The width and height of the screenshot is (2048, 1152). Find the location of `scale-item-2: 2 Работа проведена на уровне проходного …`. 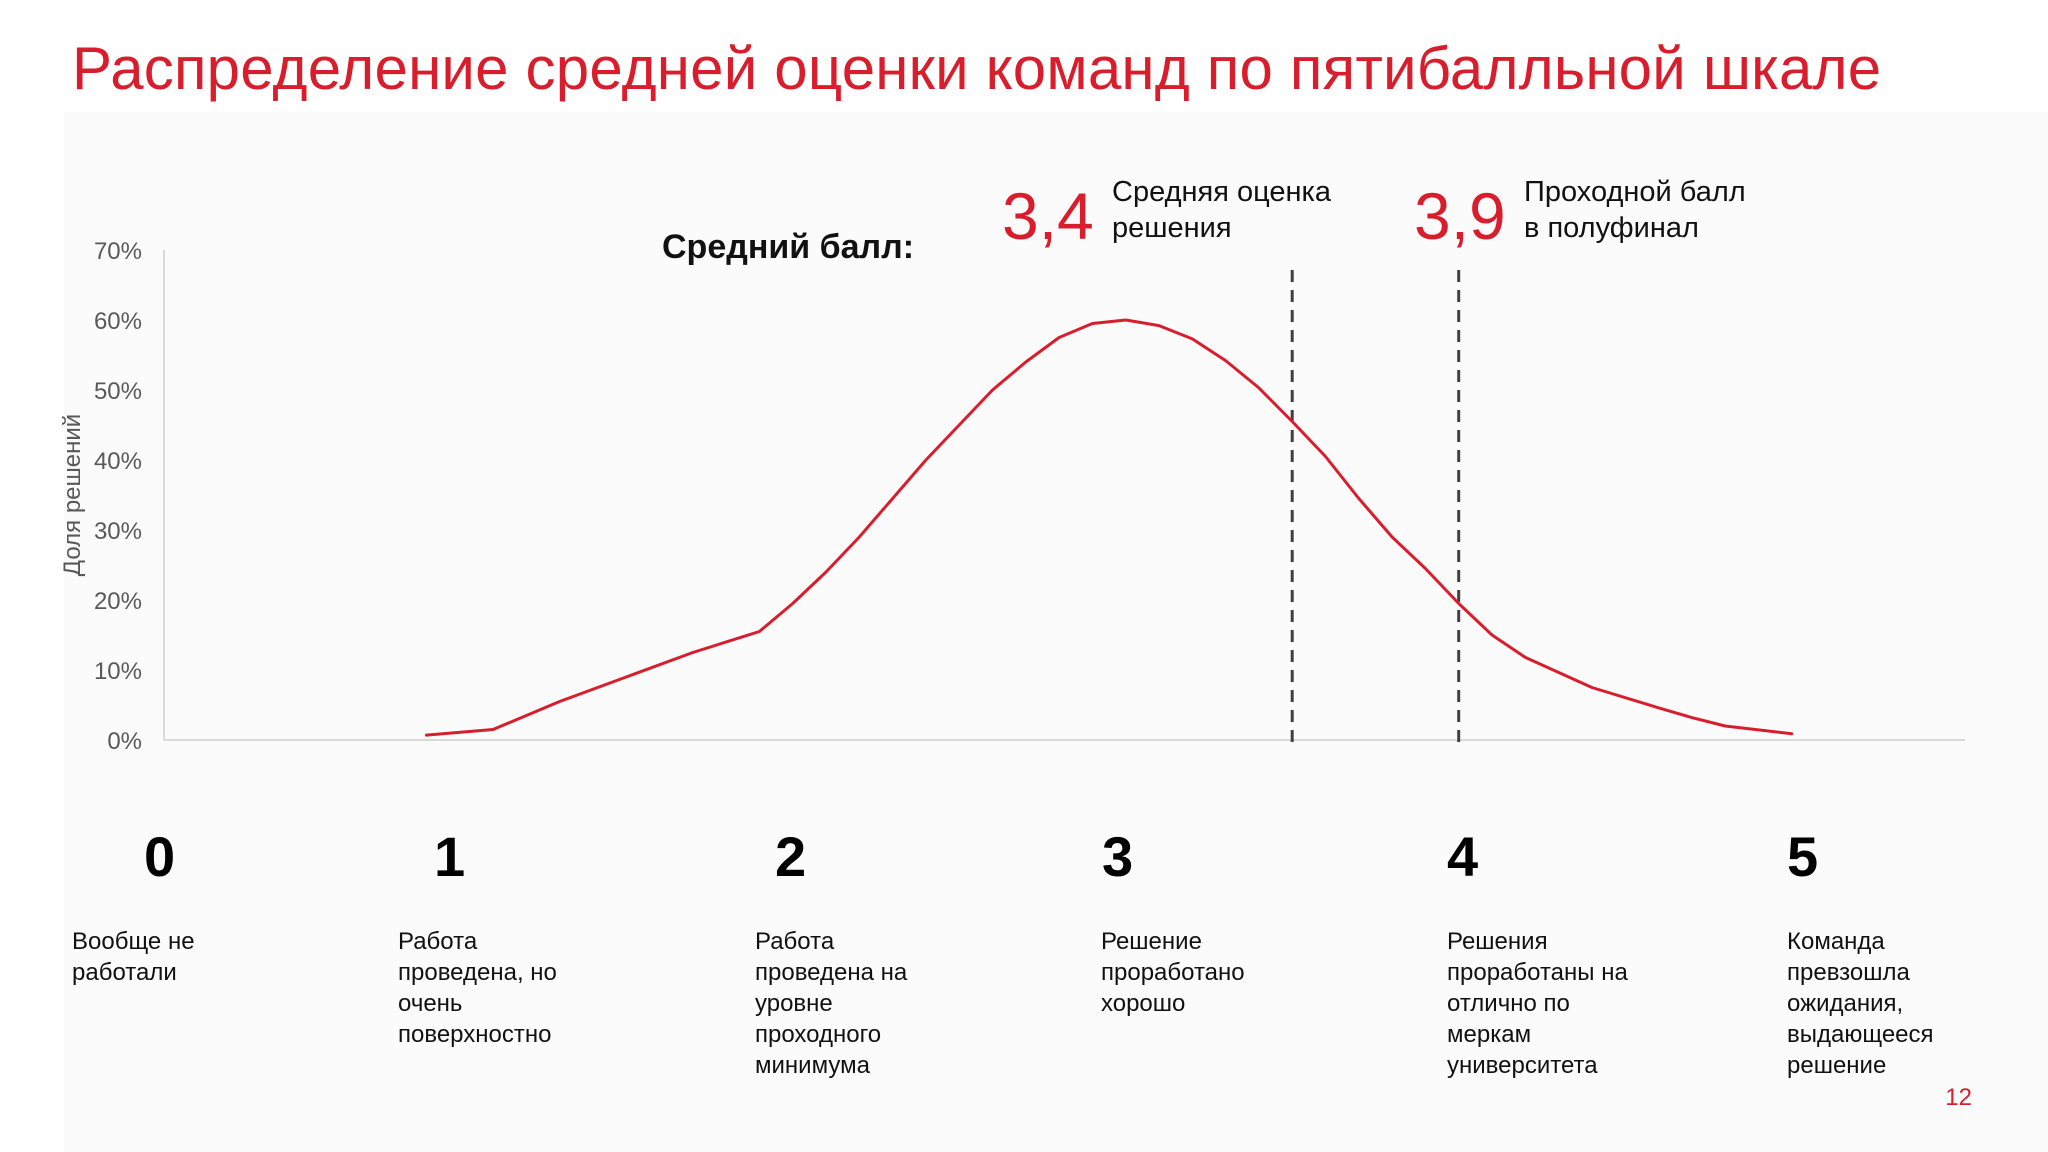

scale-item-2: 2 Работа проведена на уровне проходного … is located at coordinates (870, 951).